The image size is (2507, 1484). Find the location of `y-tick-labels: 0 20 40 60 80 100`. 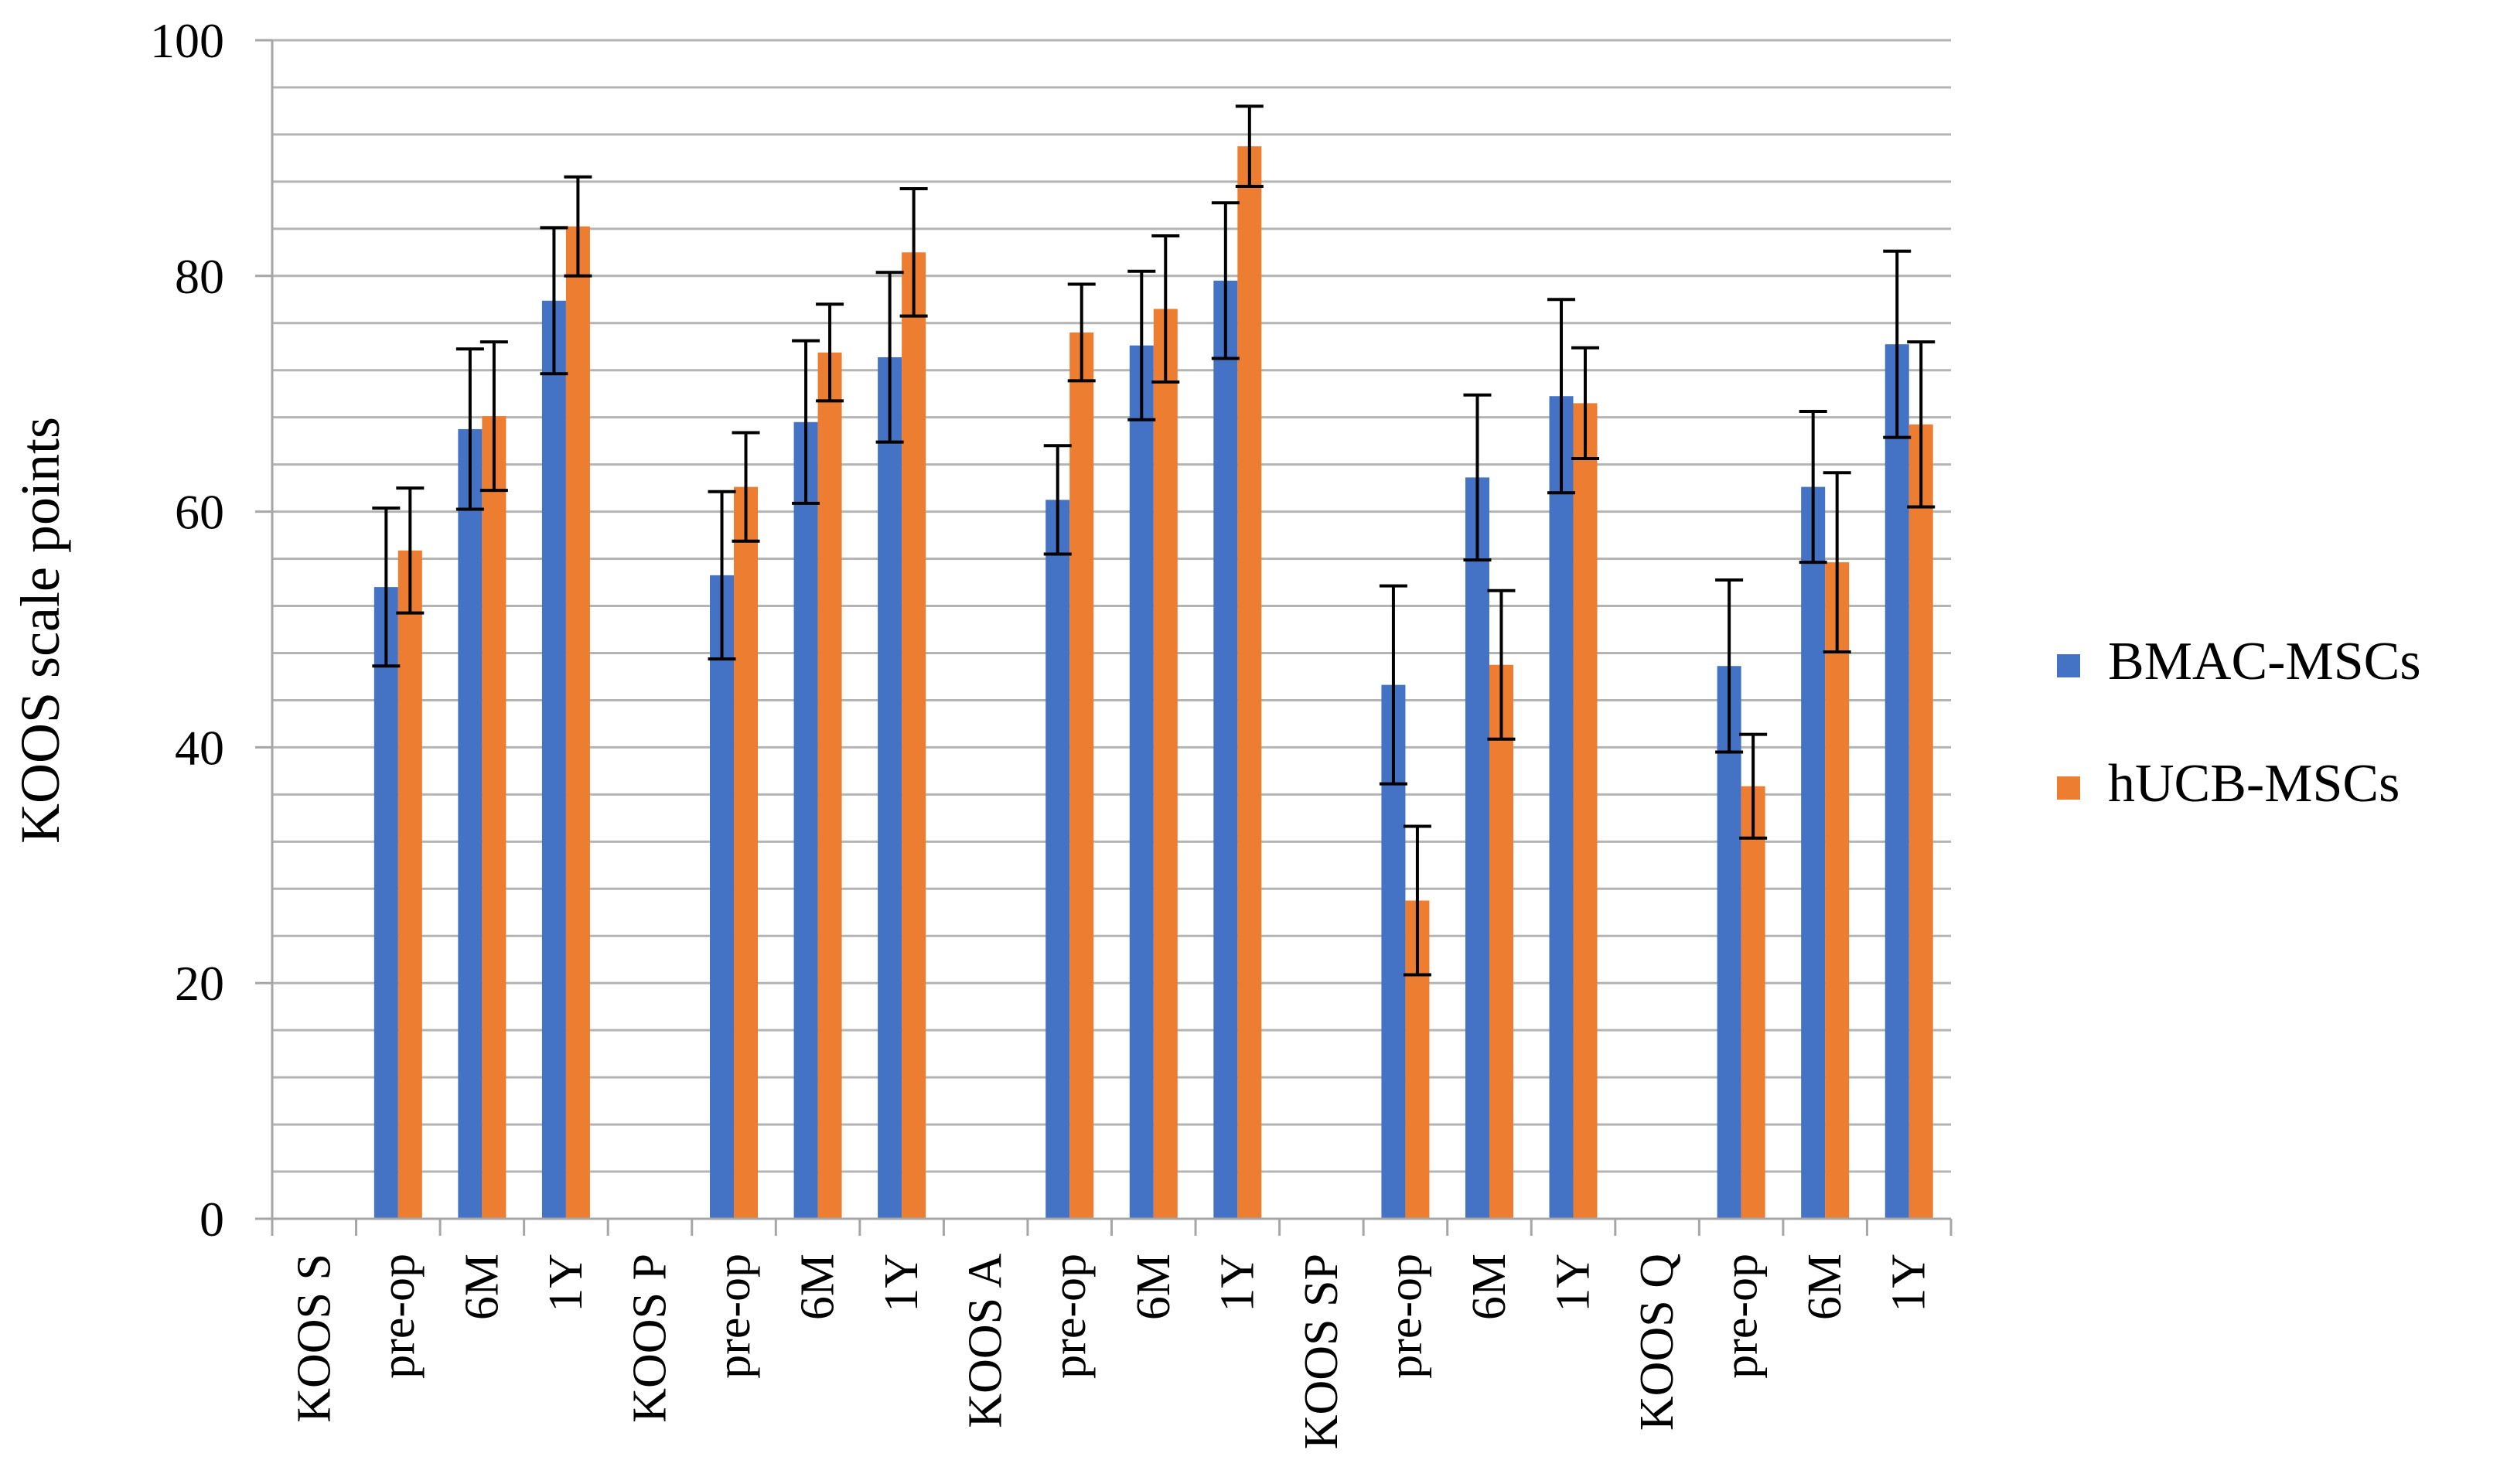

y-tick-labels: 0 20 40 60 80 100 is located at coordinates (187, 630).